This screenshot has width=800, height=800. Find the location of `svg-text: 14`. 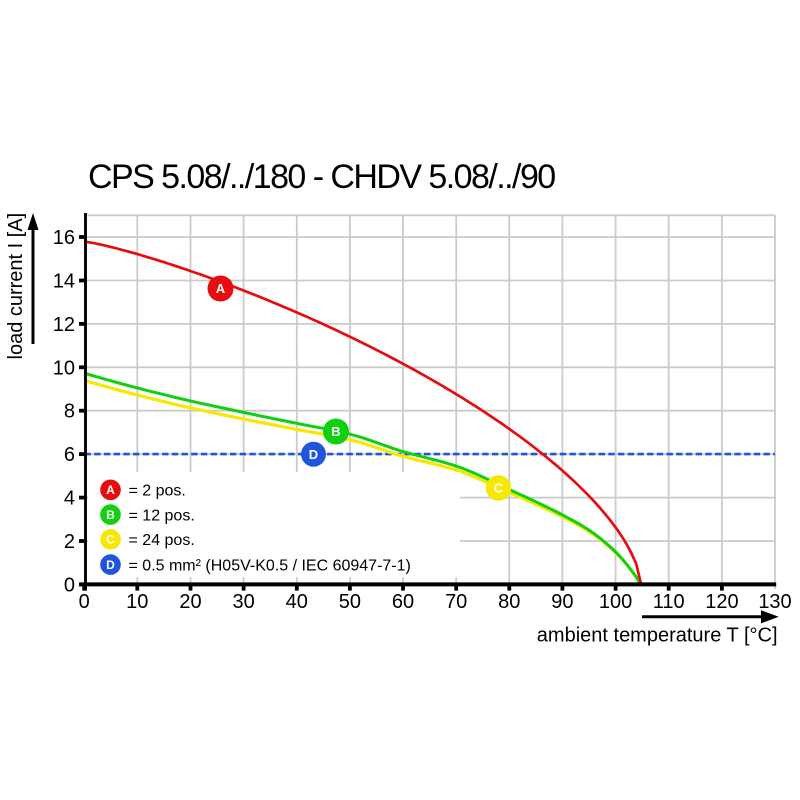

svg-text: 14 is located at coordinates (64, 282).